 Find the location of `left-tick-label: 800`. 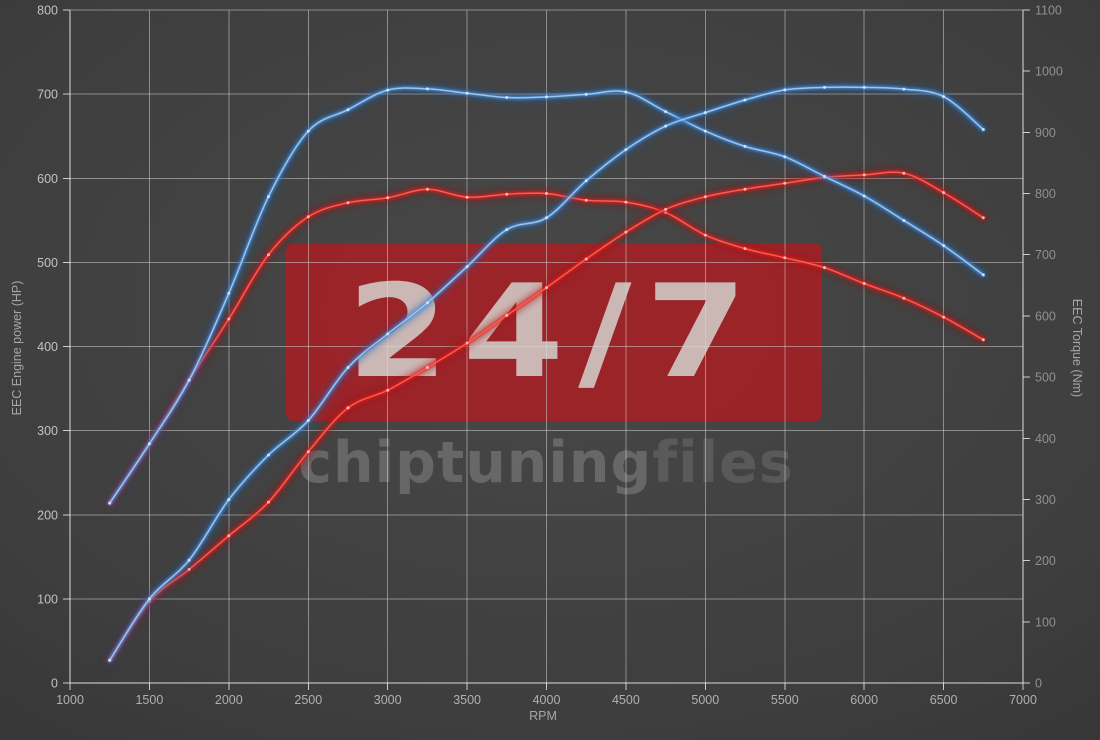

left-tick-label: 800 is located at coordinates (47, 11).